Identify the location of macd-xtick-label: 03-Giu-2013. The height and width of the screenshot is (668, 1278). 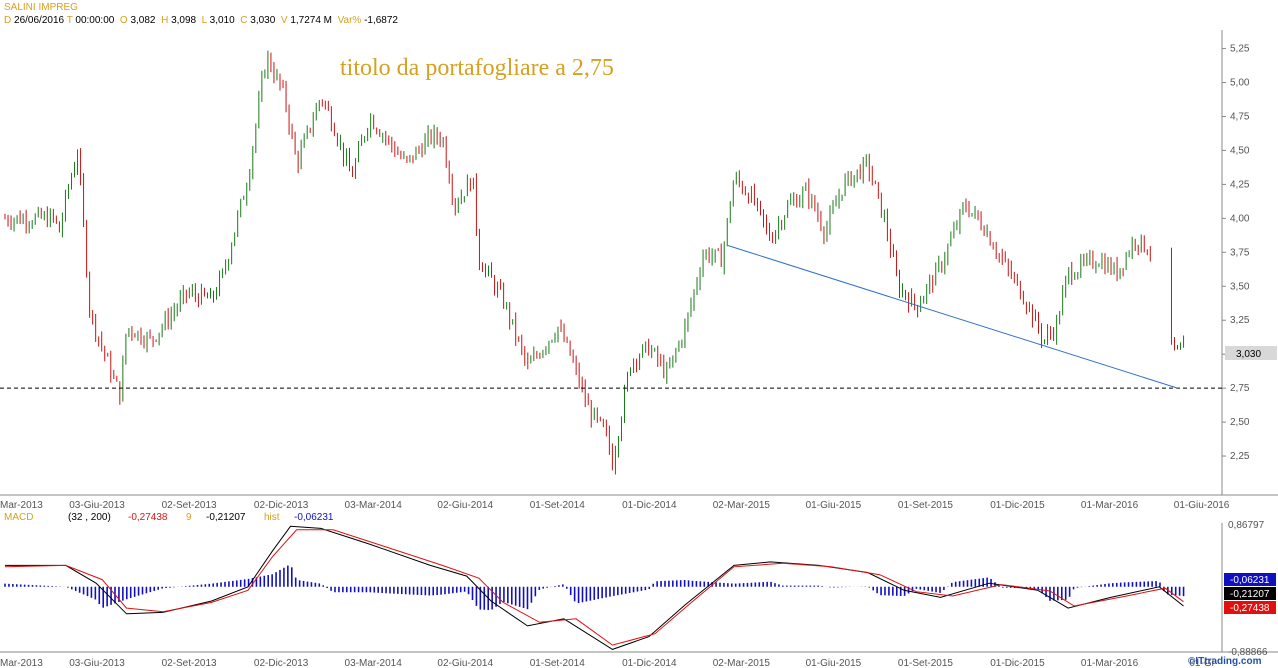
(97, 663).